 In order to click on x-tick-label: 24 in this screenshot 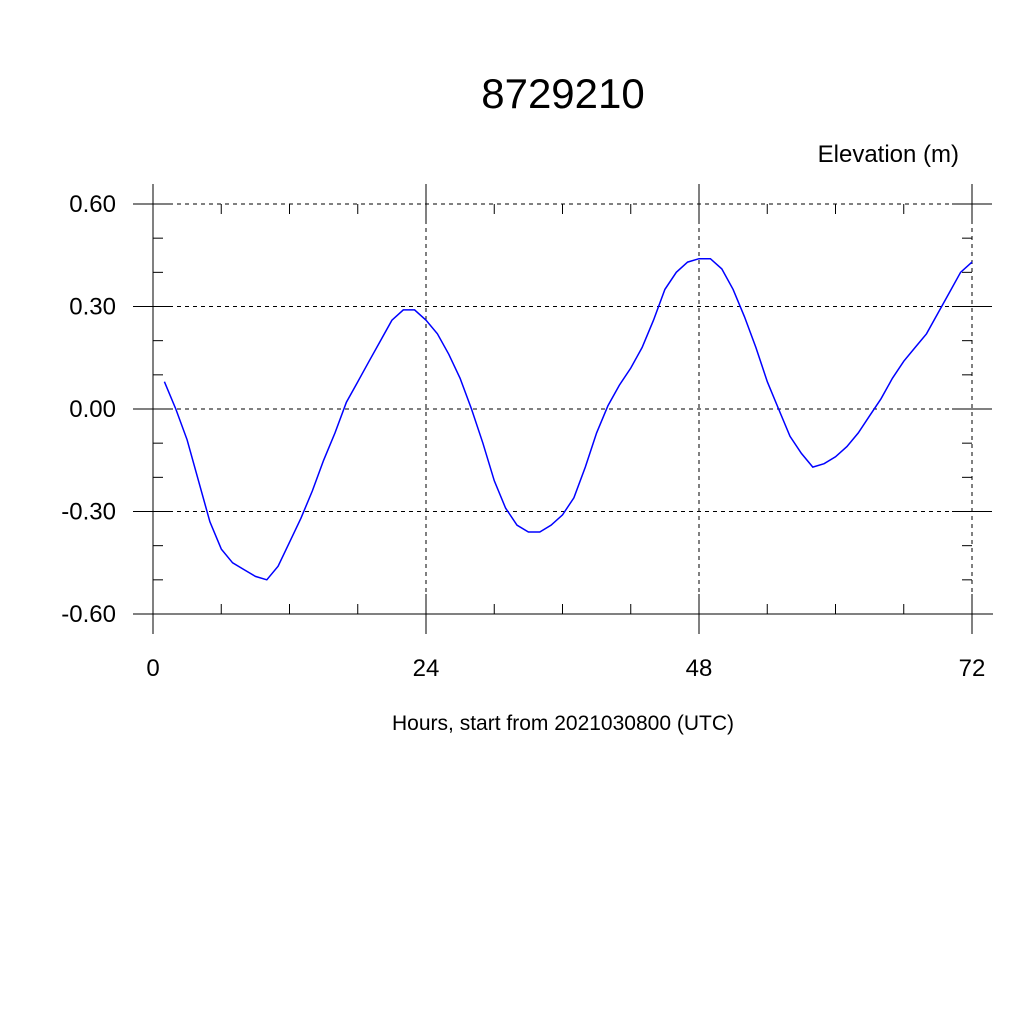, I will do `click(426, 668)`.